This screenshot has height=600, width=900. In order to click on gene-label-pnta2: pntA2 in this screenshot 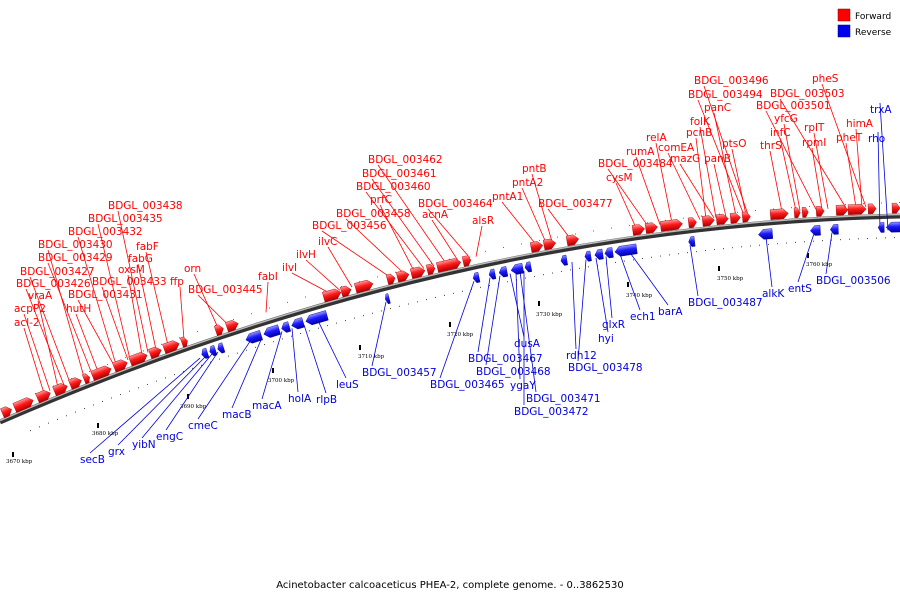, I will do `click(527, 183)`.